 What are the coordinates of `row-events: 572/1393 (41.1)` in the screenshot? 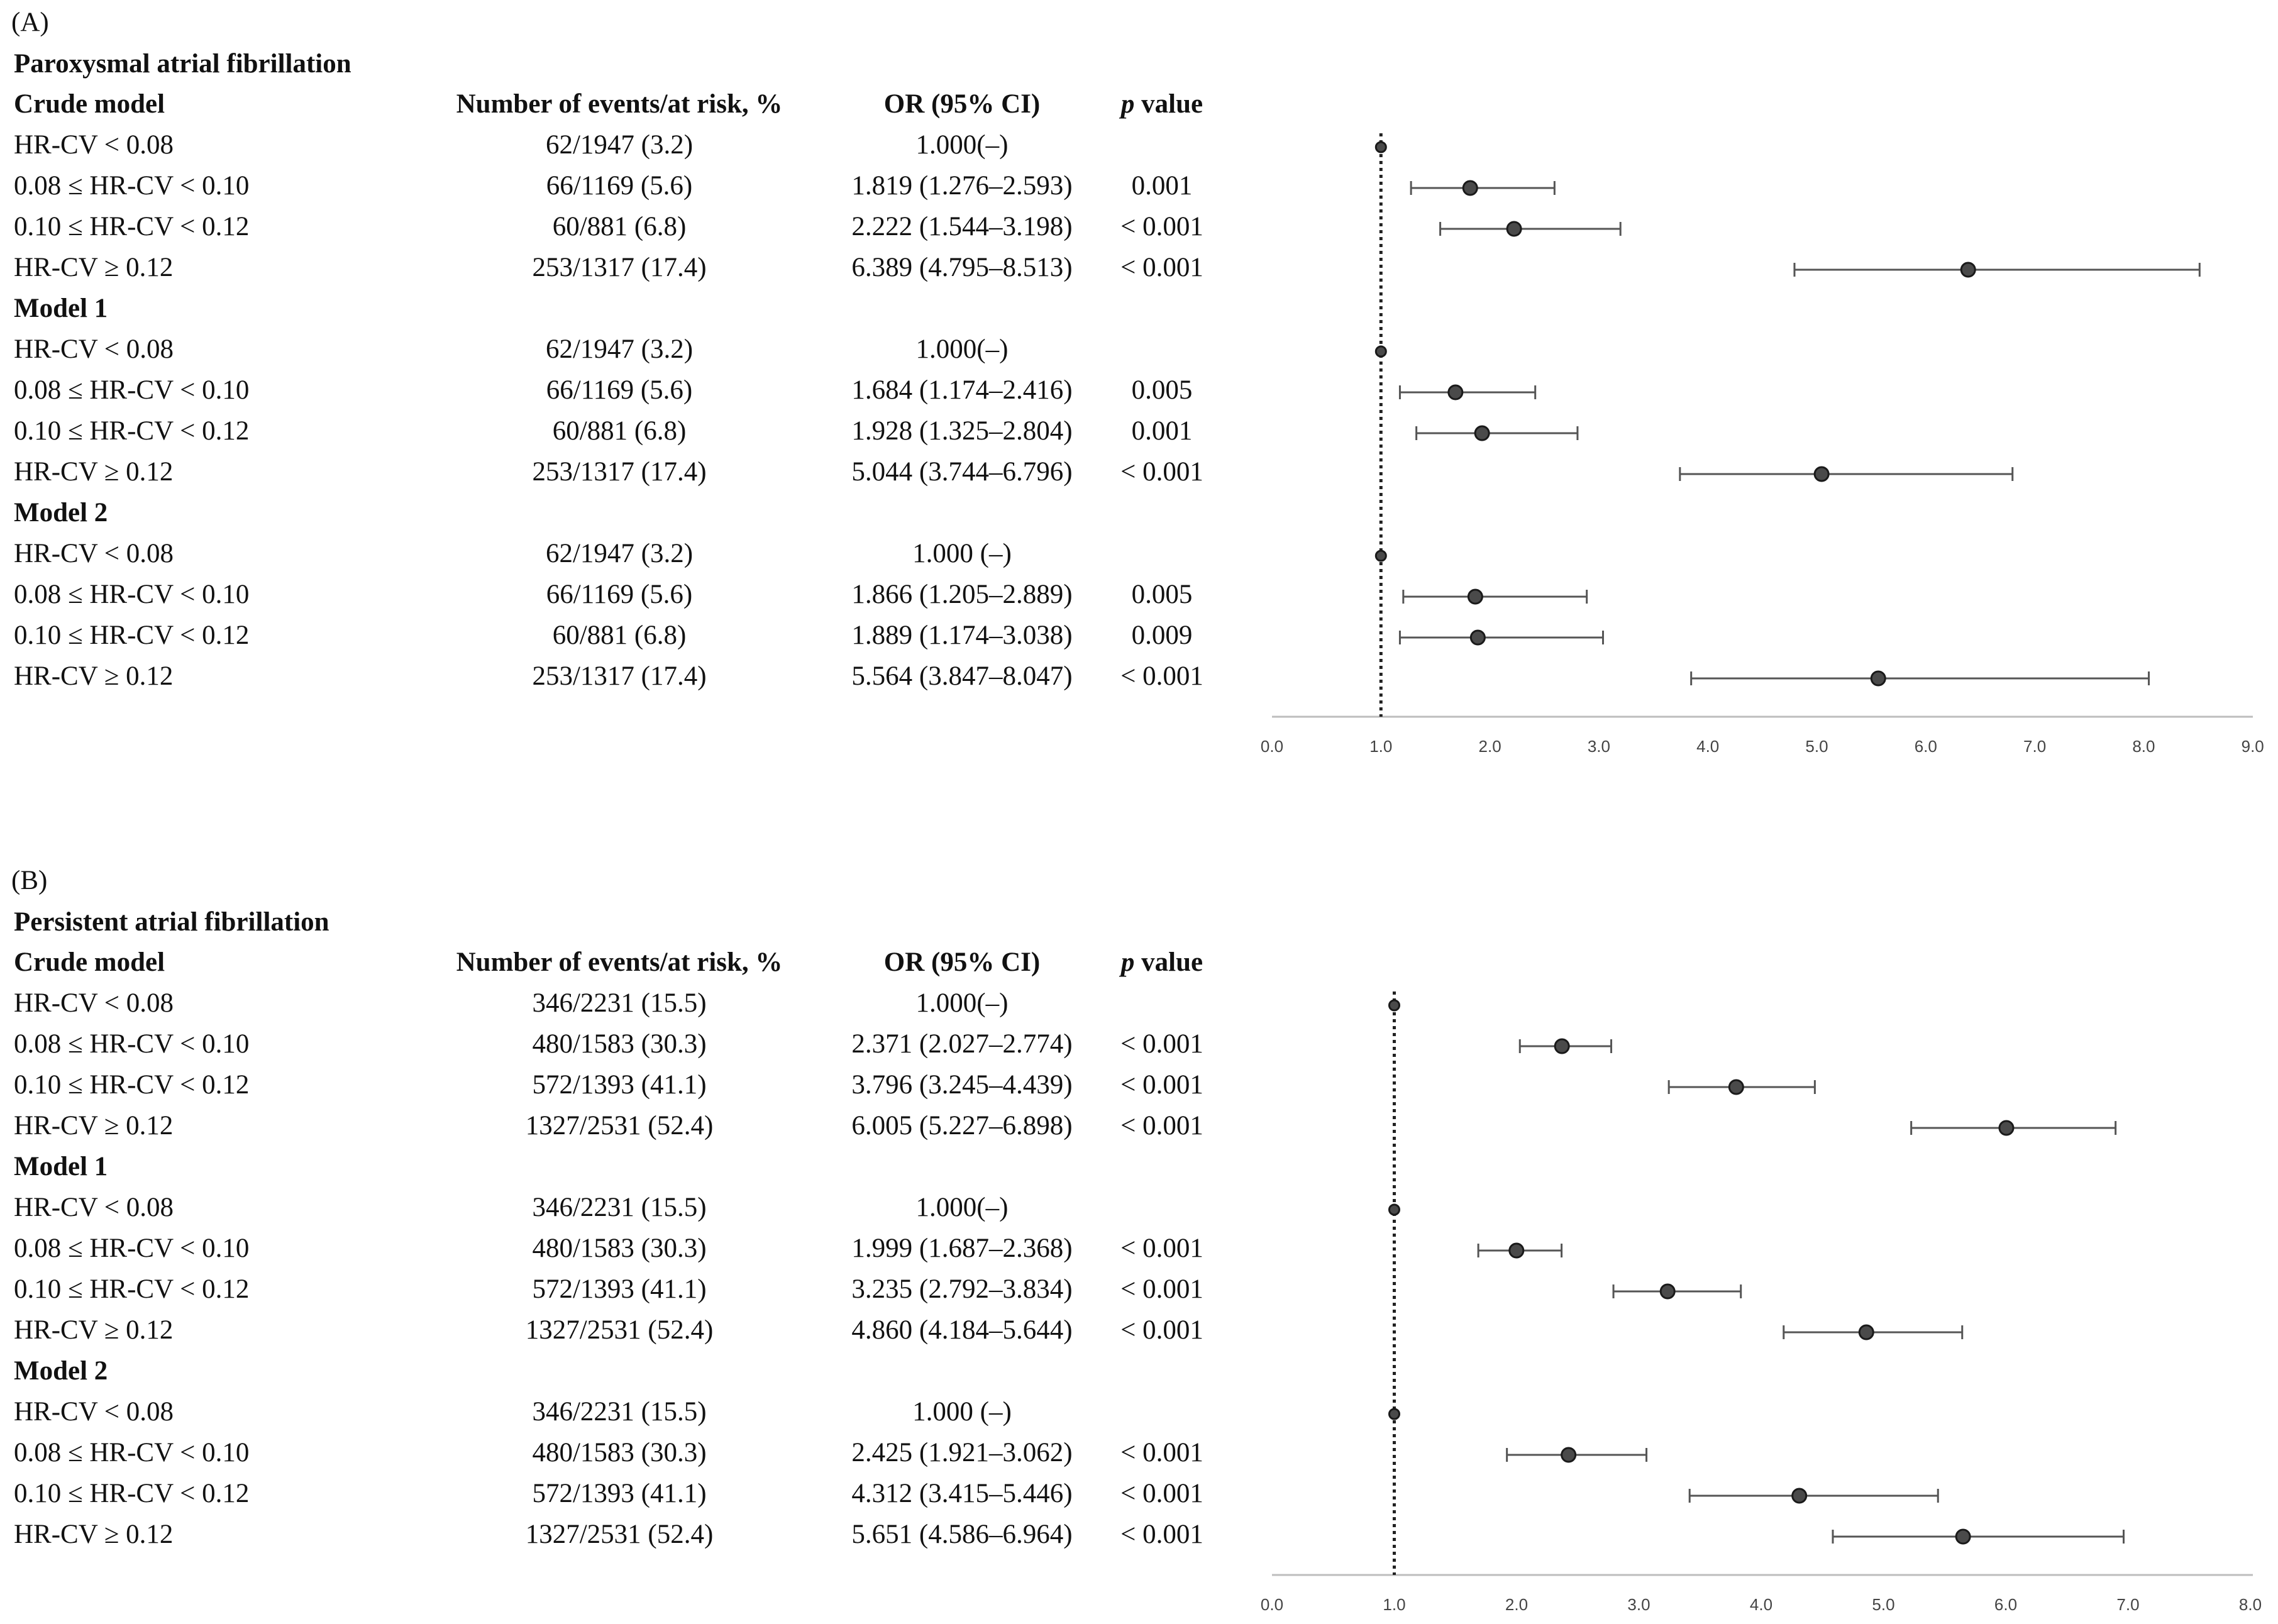 It's located at (619, 1493).